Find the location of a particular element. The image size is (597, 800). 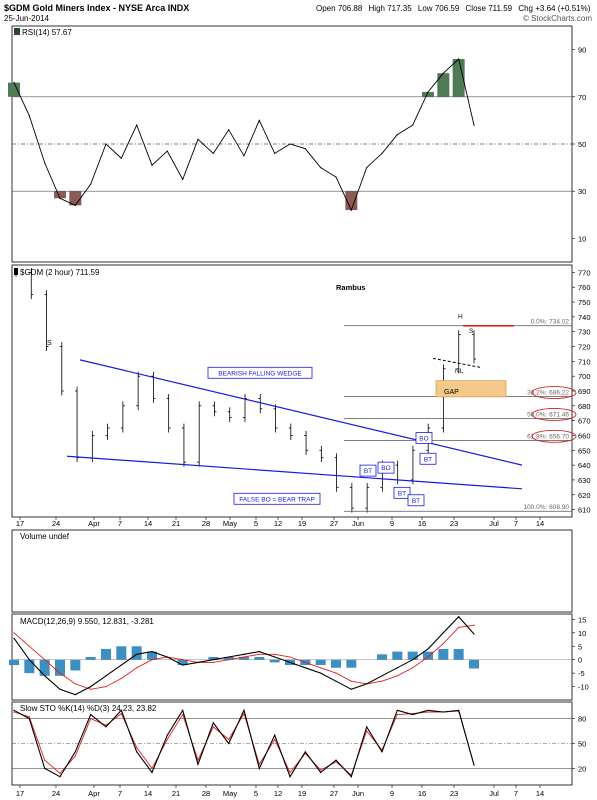

x-tick-label: 12 is located at coordinates (278, 793).